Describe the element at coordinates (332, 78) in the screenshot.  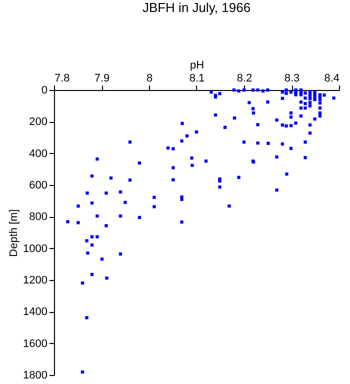
I see `x-tick-label: 8.4` at that location.